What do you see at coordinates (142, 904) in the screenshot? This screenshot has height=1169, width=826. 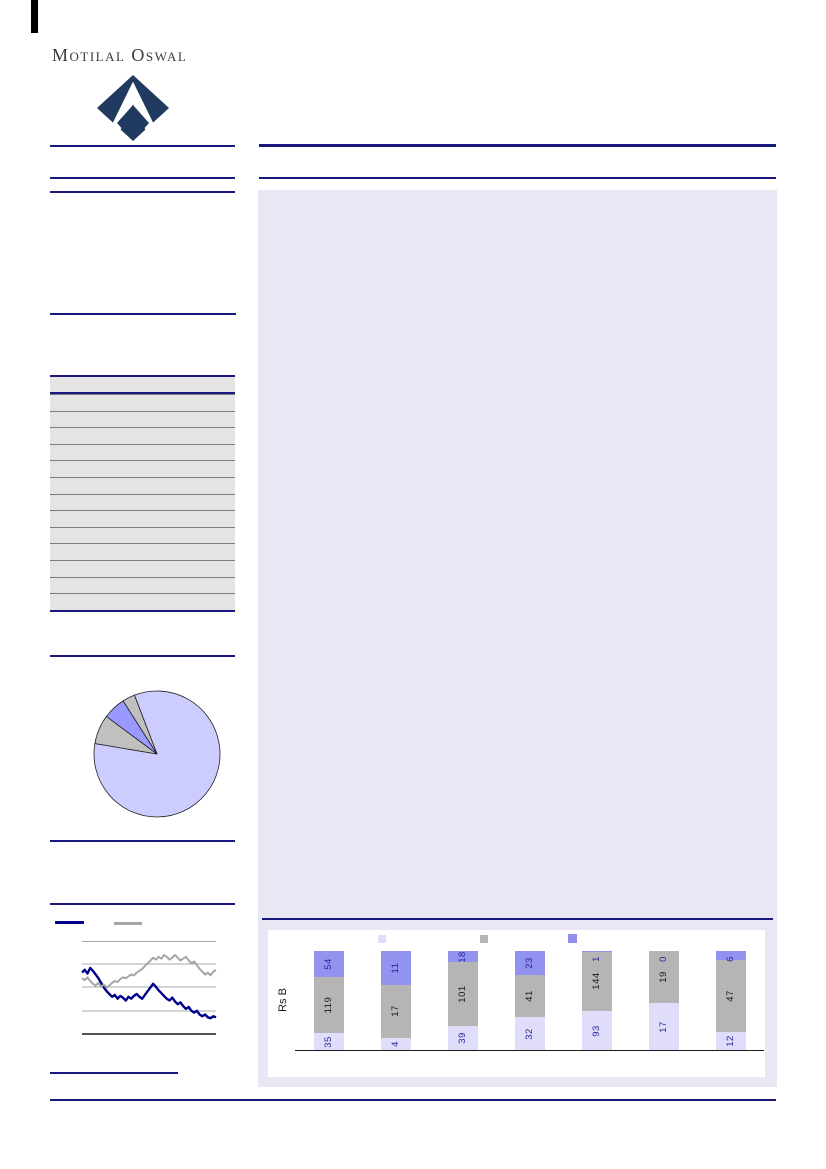 I see `line-section-top-rule` at bounding box center [142, 904].